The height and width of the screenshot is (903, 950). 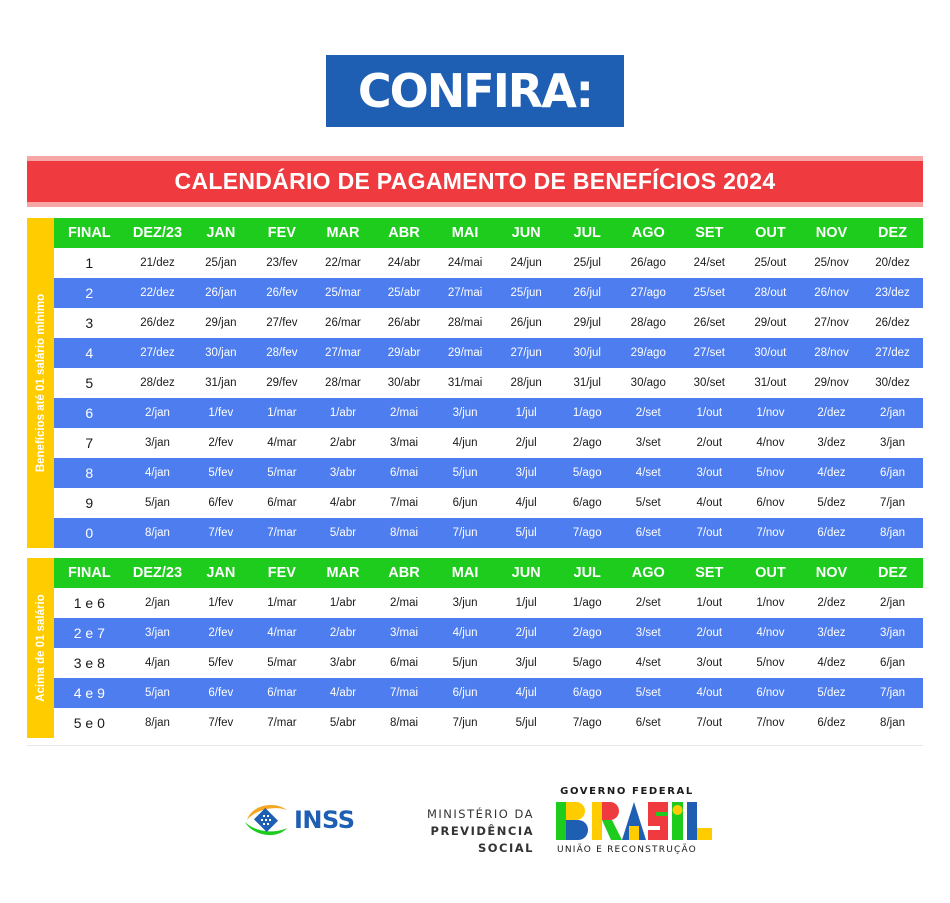 I want to click on section2-side-label-text: Acima de 01 salário, so click(x=40, y=648).